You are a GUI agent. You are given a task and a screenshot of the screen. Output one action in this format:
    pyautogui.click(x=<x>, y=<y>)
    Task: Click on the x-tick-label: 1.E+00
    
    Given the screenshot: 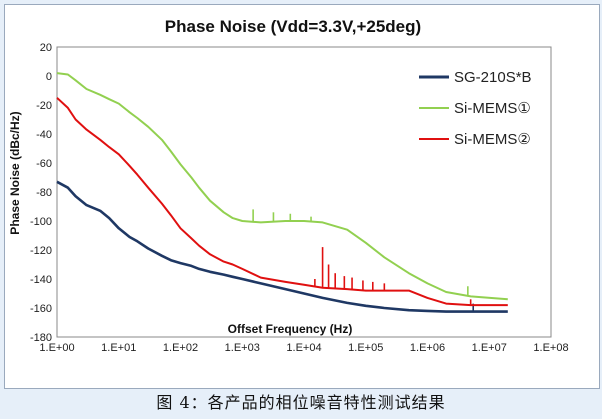 What is the action you would take?
    pyautogui.click(x=56, y=348)
    